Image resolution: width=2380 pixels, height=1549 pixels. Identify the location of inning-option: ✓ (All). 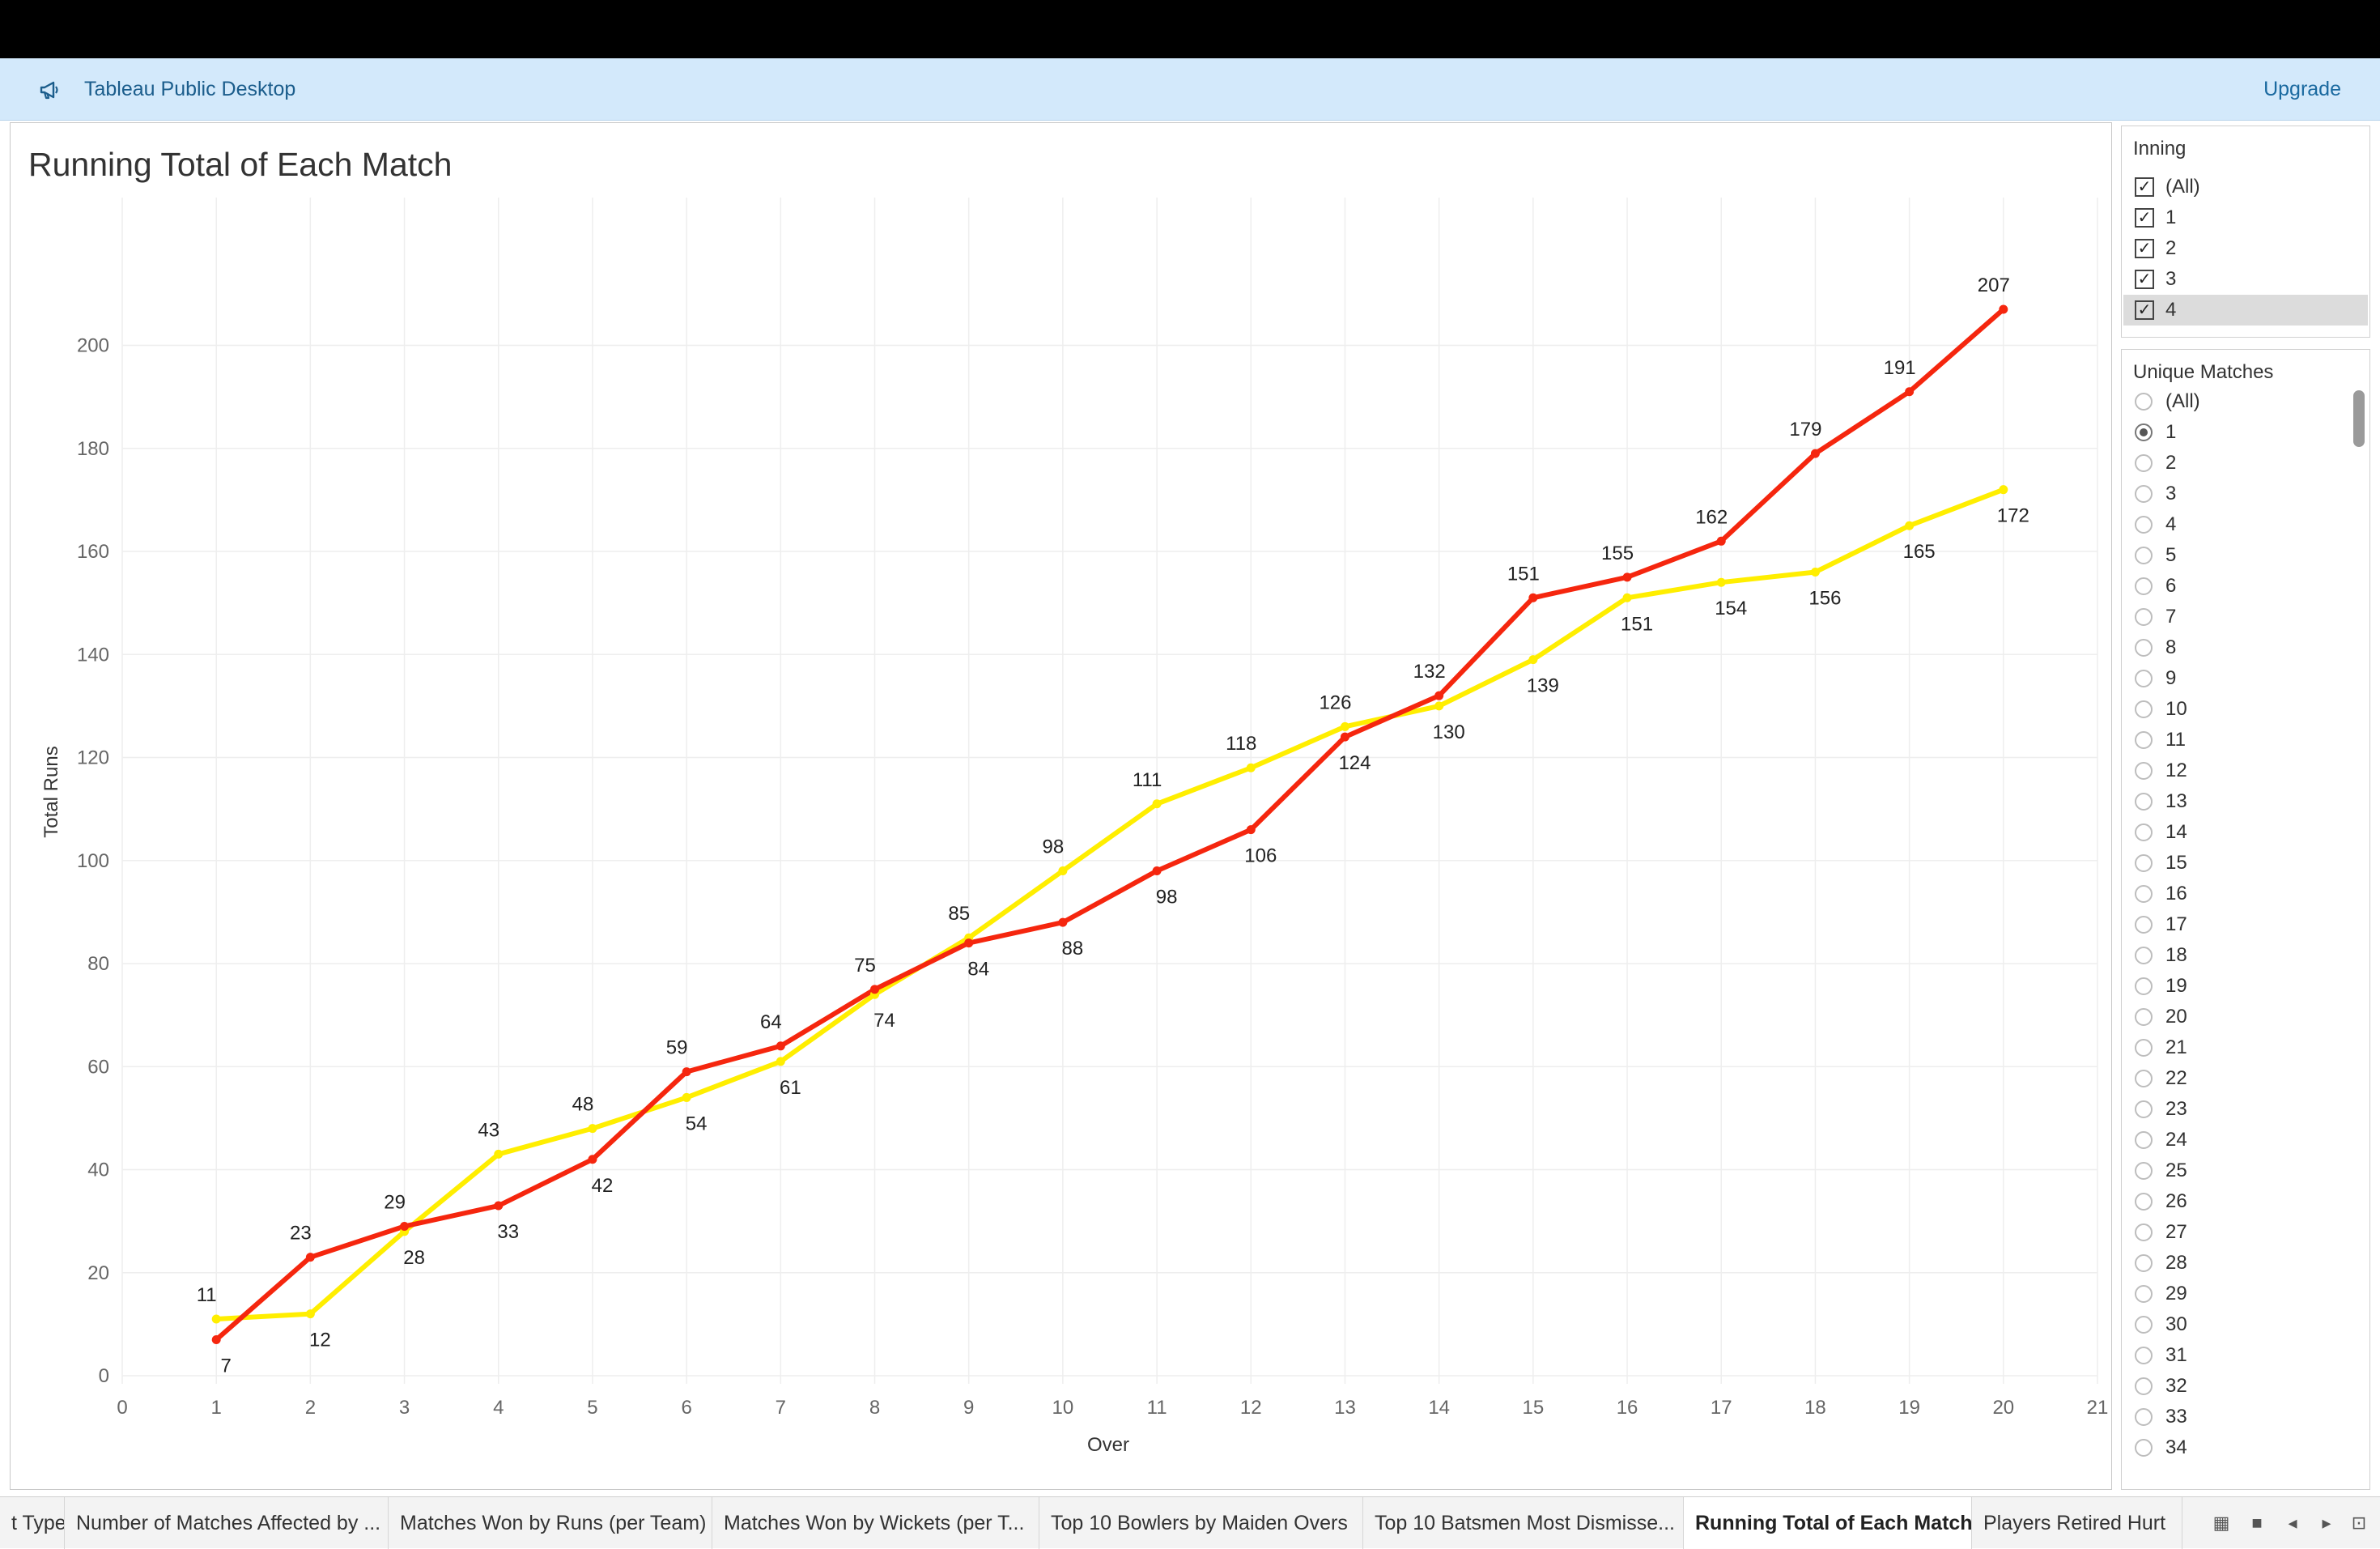
(2245, 187).